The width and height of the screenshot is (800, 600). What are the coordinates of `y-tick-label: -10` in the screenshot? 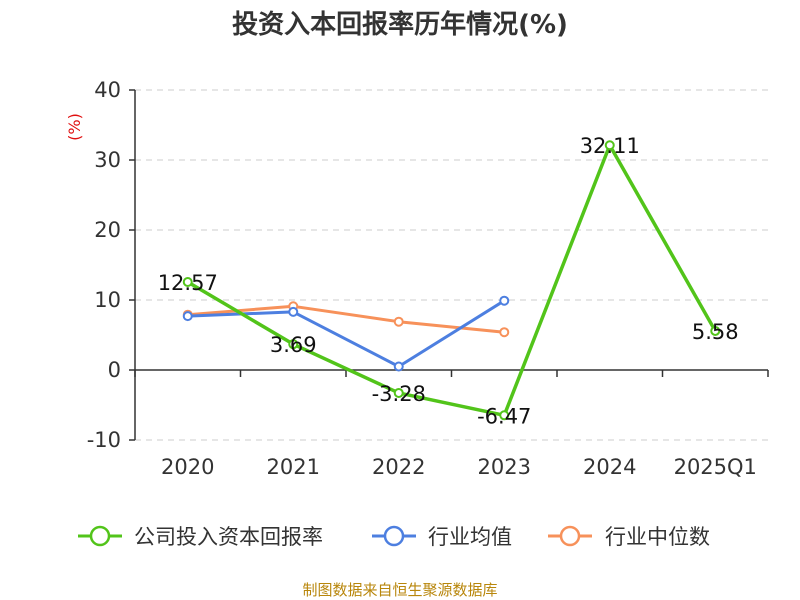 It's located at (104, 440).